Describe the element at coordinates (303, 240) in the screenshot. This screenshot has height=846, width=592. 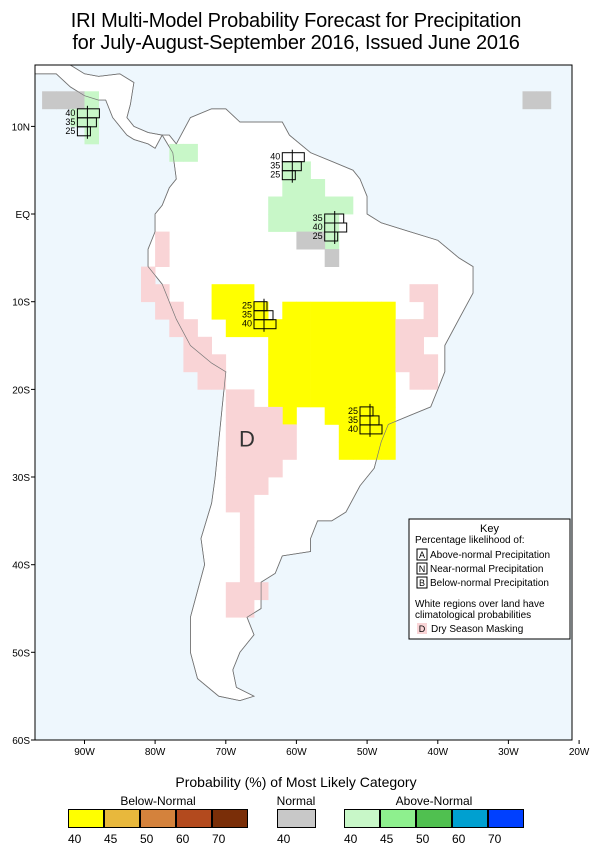
I see `normal-cell` at that location.